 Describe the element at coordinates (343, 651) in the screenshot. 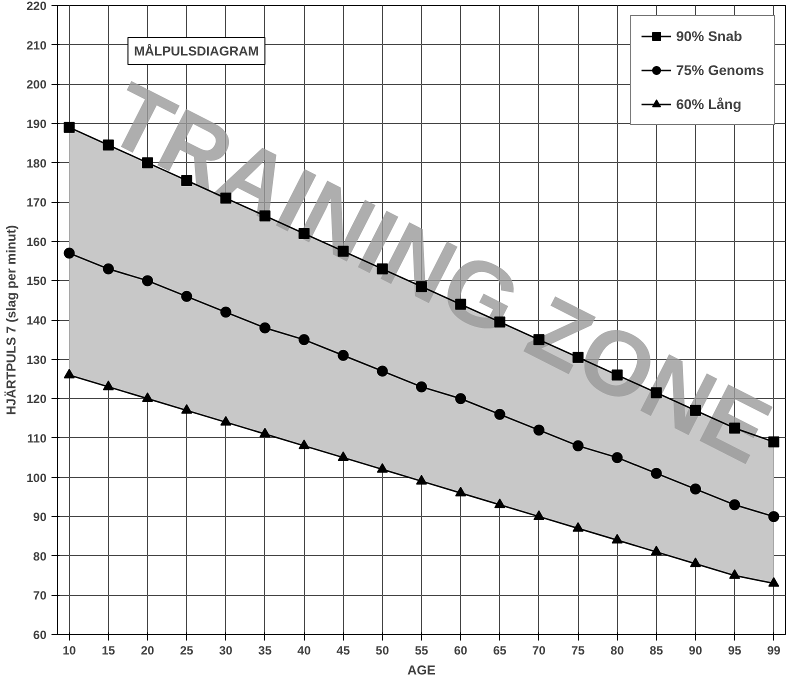

I see `x-tick-label: 45` at that location.